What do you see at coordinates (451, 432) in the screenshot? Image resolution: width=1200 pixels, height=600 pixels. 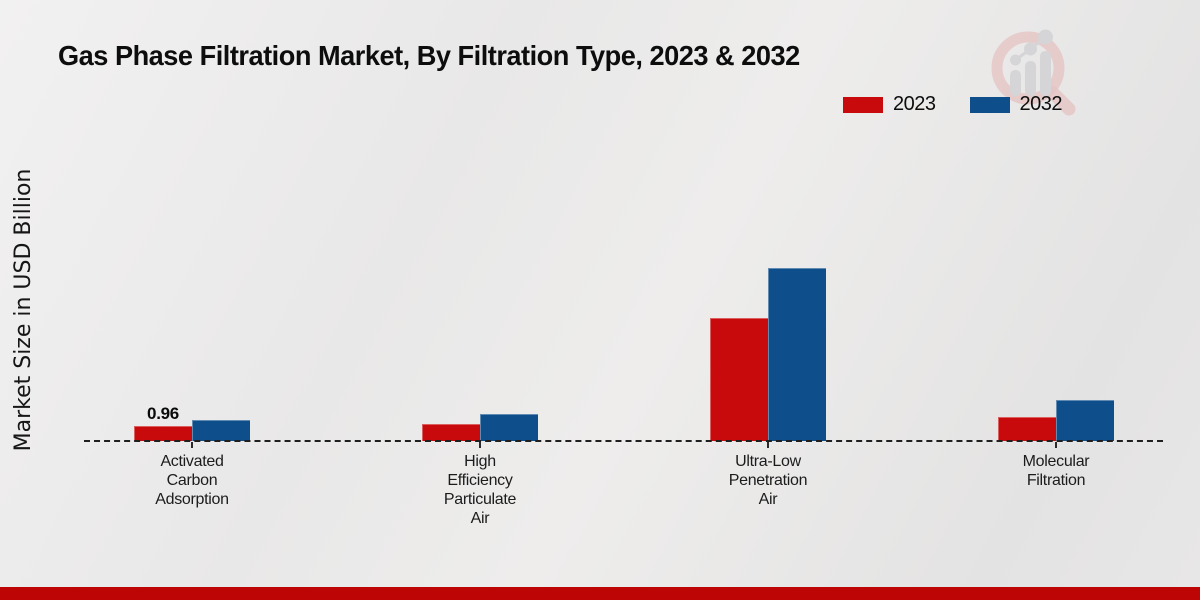 I see `bar-2023-high-efficiency-particulate-air` at bounding box center [451, 432].